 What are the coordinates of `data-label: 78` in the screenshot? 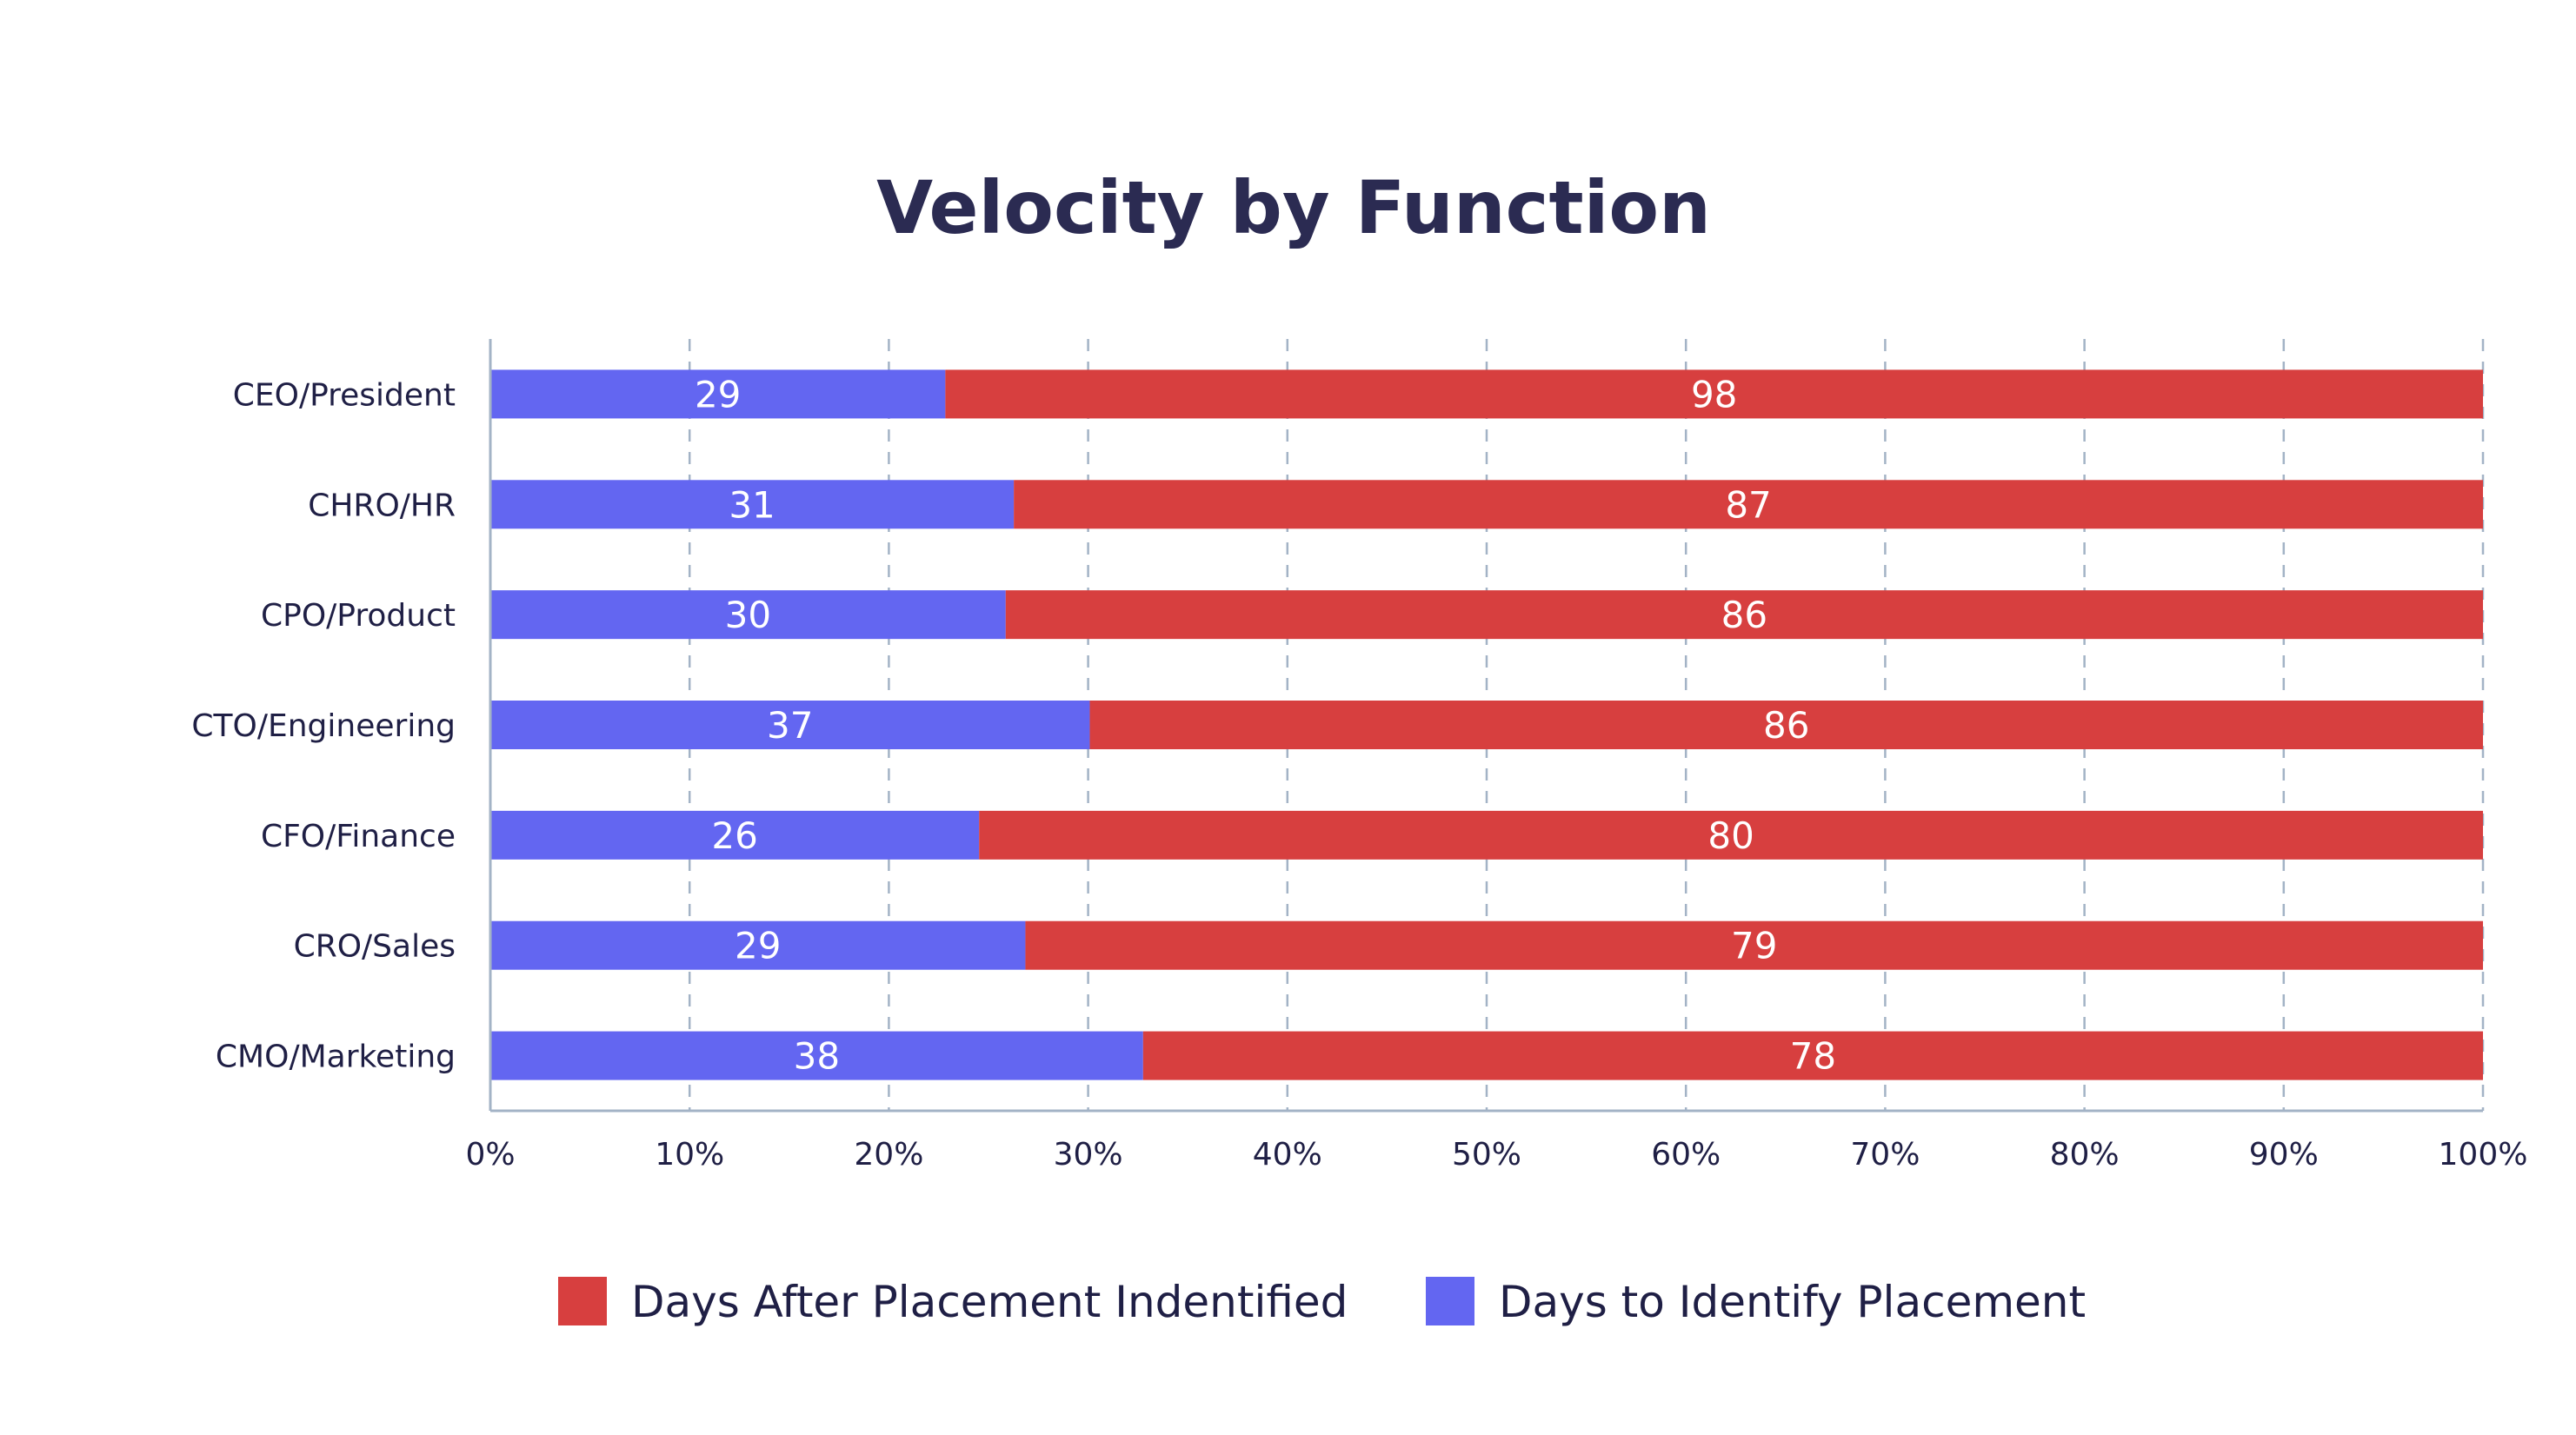 It's located at (1813, 1056).